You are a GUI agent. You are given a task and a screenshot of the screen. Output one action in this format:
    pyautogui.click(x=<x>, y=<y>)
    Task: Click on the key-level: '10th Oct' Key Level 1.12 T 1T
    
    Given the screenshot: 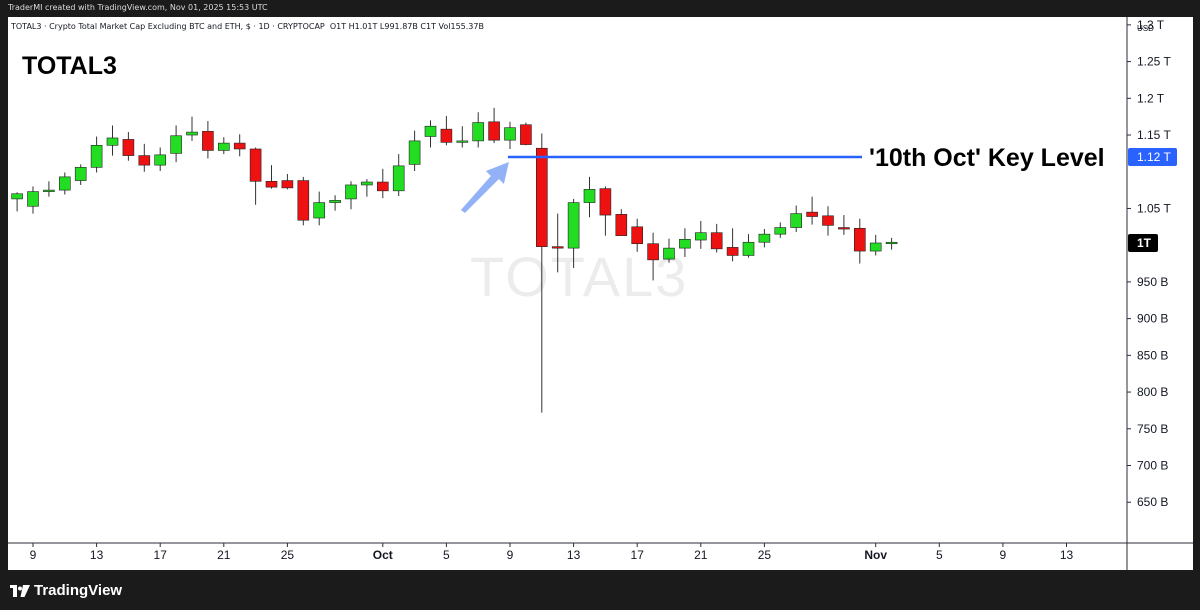 What is the action you would take?
    pyautogui.click(x=818, y=198)
    